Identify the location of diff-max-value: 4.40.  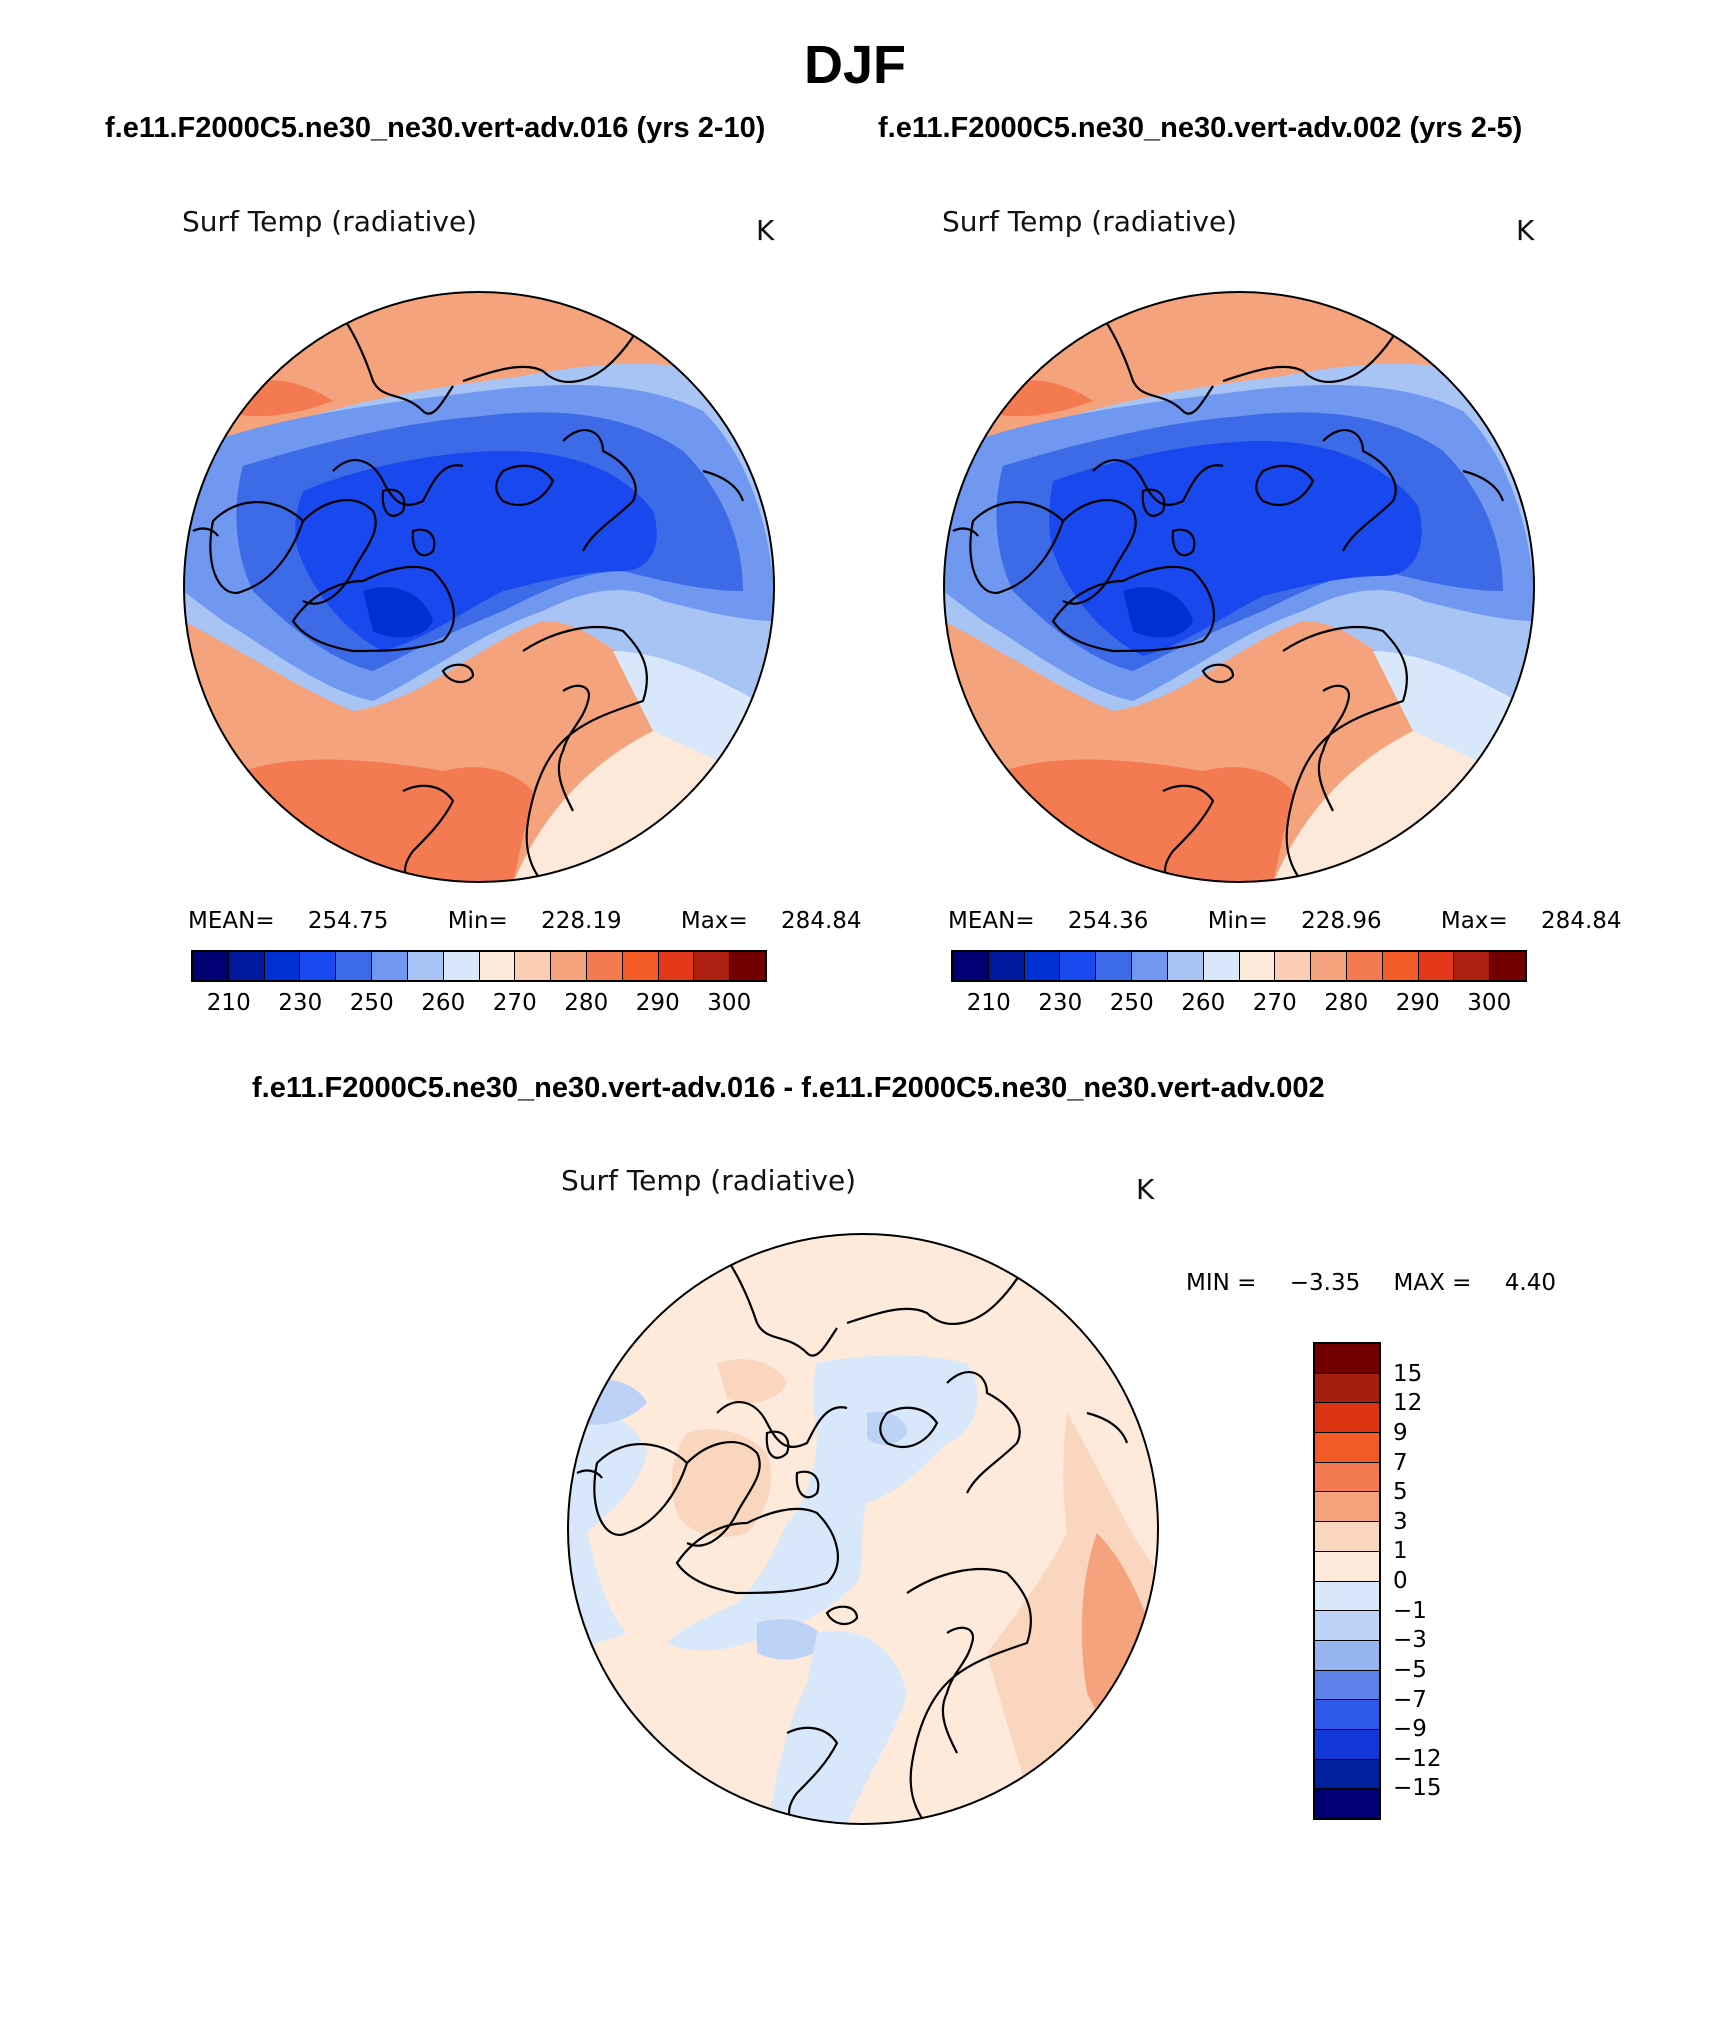
(1530, 1283).